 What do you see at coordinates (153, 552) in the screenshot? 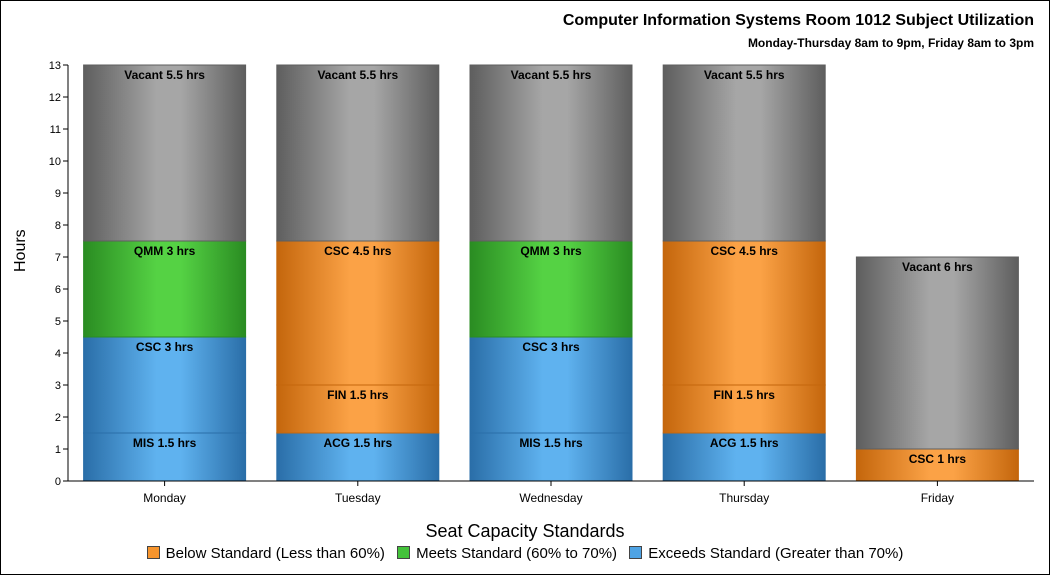
I see `legend-swatch-below` at bounding box center [153, 552].